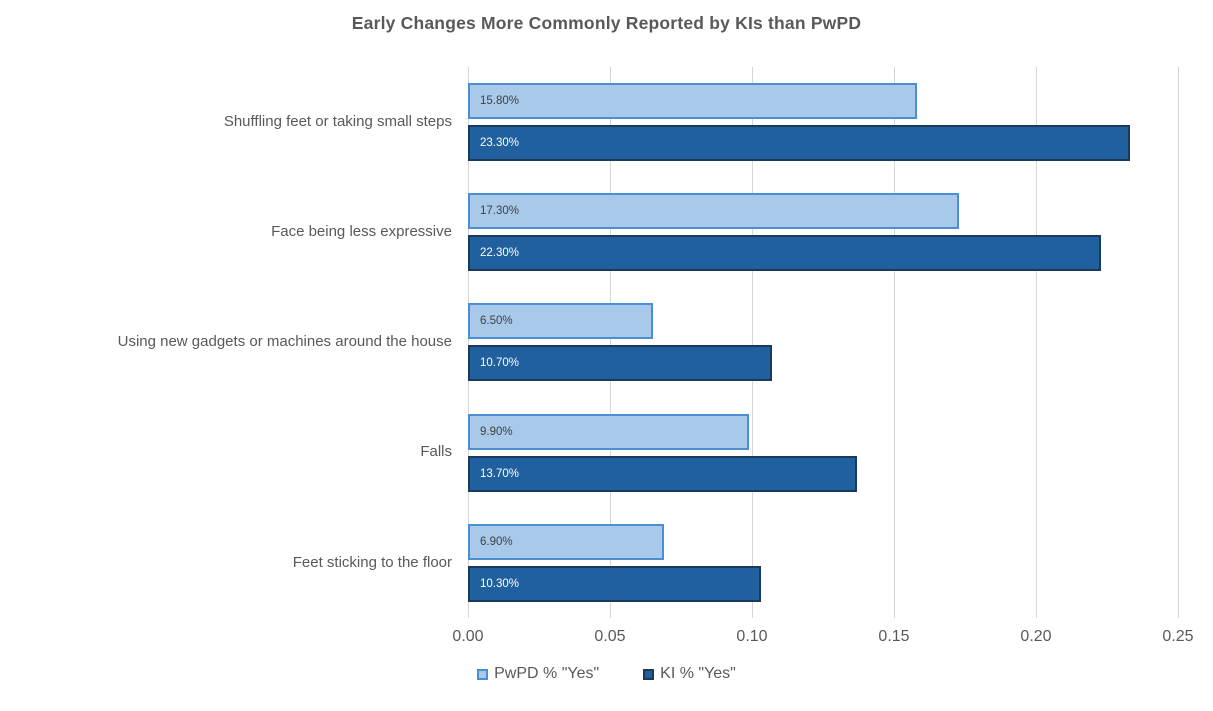 The height and width of the screenshot is (711, 1213). I want to click on bar-pwpd: 15.80%, so click(692, 101).